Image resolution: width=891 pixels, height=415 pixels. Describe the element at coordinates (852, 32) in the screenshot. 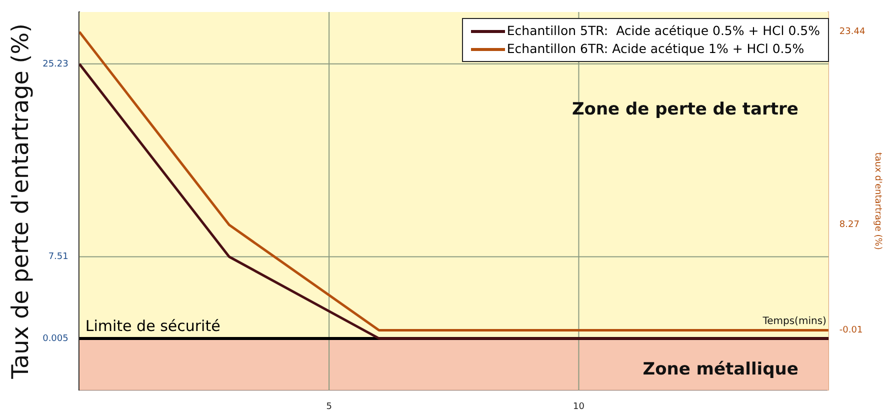

I see `y2-tick-label: 23.44` at that location.